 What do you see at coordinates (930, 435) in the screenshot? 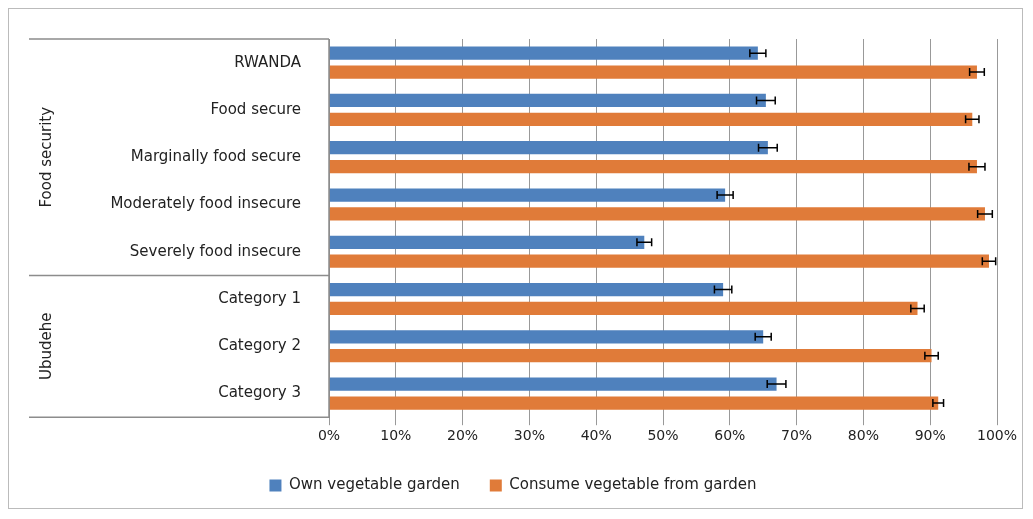
I see `x-tick-label: 90%` at bounding box center [930, 435].